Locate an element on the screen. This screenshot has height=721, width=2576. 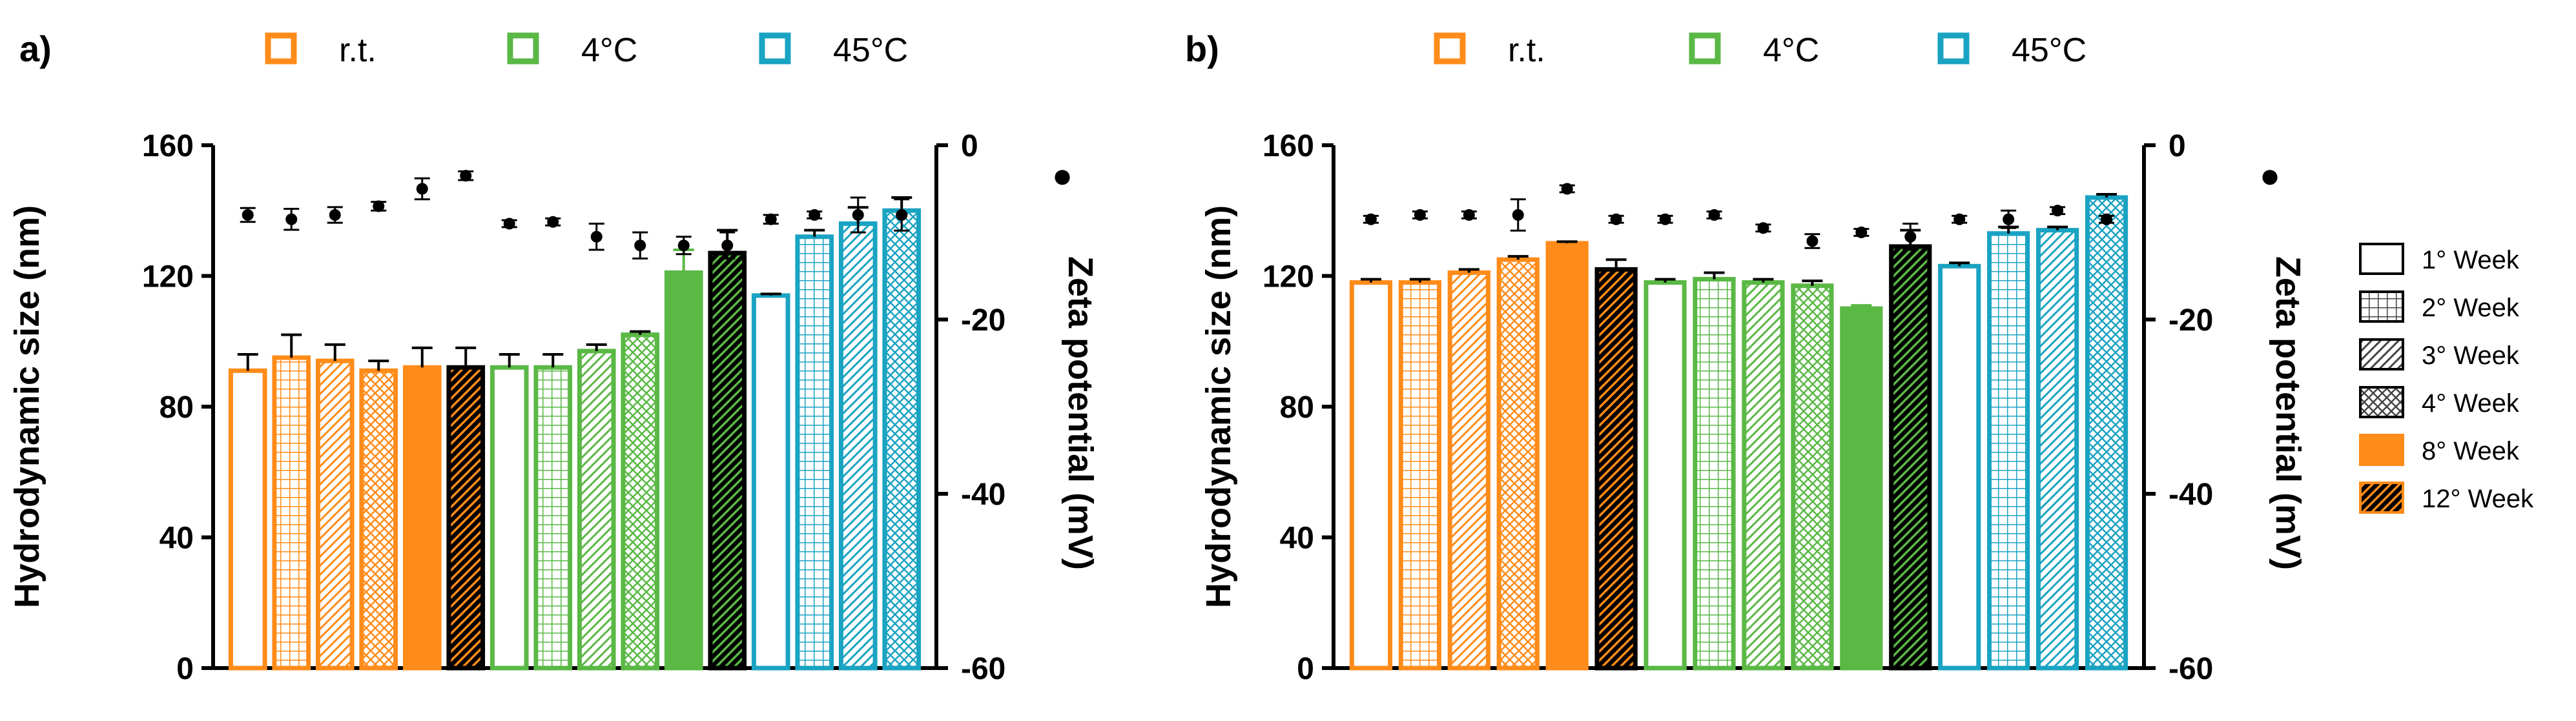
y2-tick-label: -40 is located at coordinates (983, 495).